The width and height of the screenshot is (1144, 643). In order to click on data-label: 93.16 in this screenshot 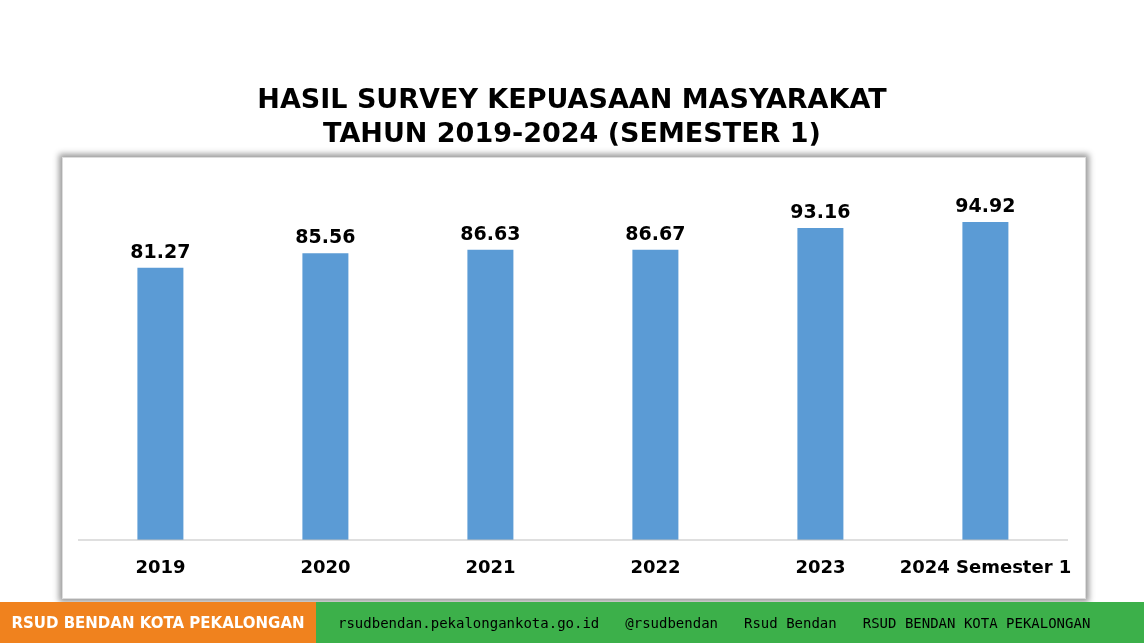, I will do `click(820, 210)`.